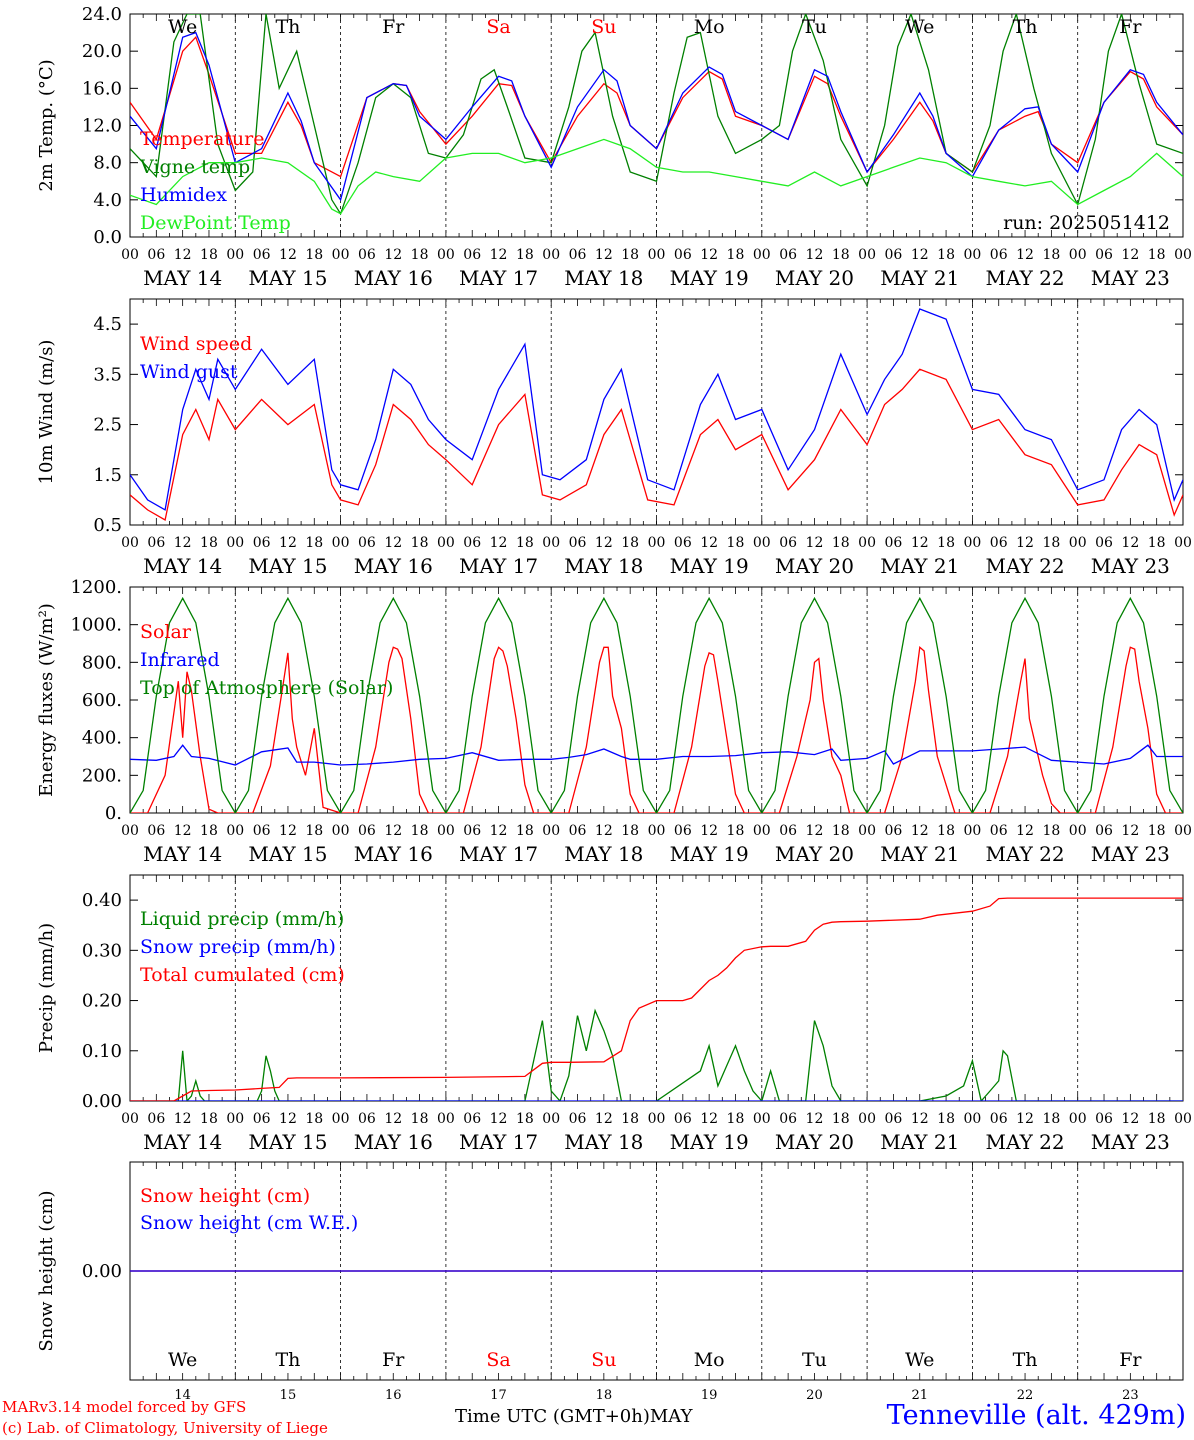 This screenshot has height=1440, width=1194. What do you see at coordinates (919, 1395) in the screenshot?
I see `day-number: 21` at bounding box center [919, 1395].